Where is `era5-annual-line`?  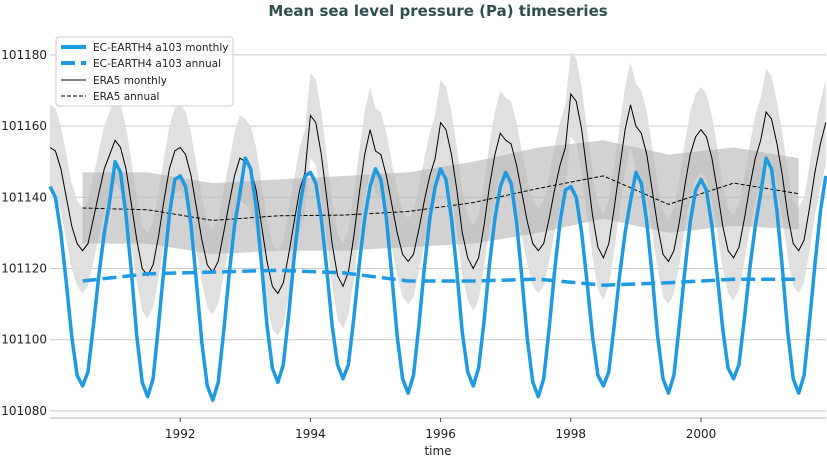 era5-annual-line is located at coordinates (440, 198).